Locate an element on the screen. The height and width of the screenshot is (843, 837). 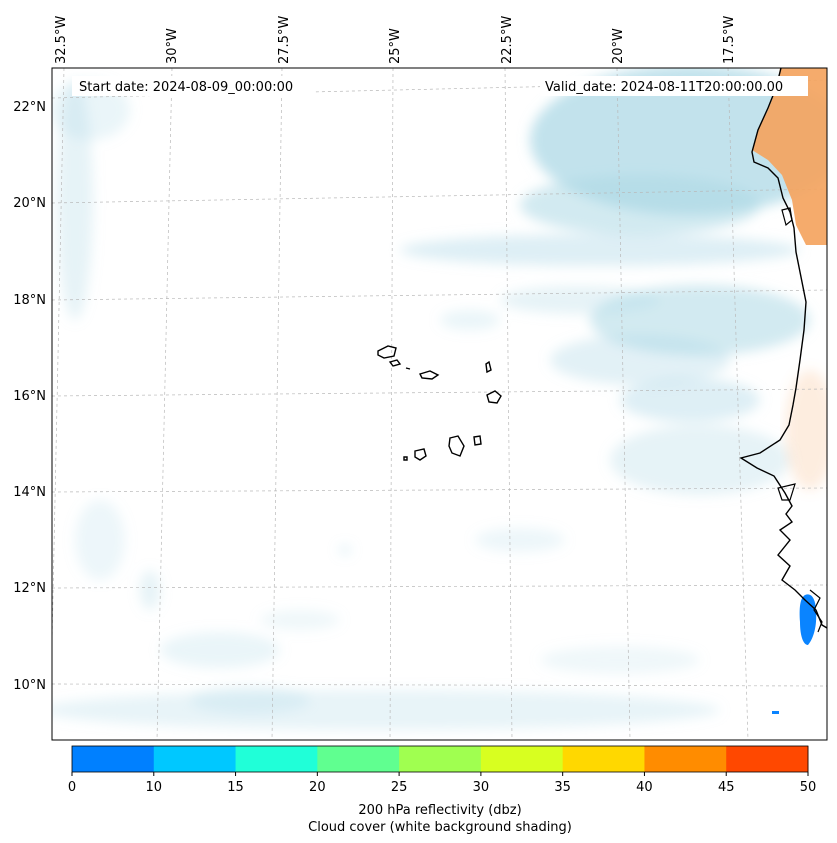
colorbar-tick-label: 0 is located at coordinates (72, 787).